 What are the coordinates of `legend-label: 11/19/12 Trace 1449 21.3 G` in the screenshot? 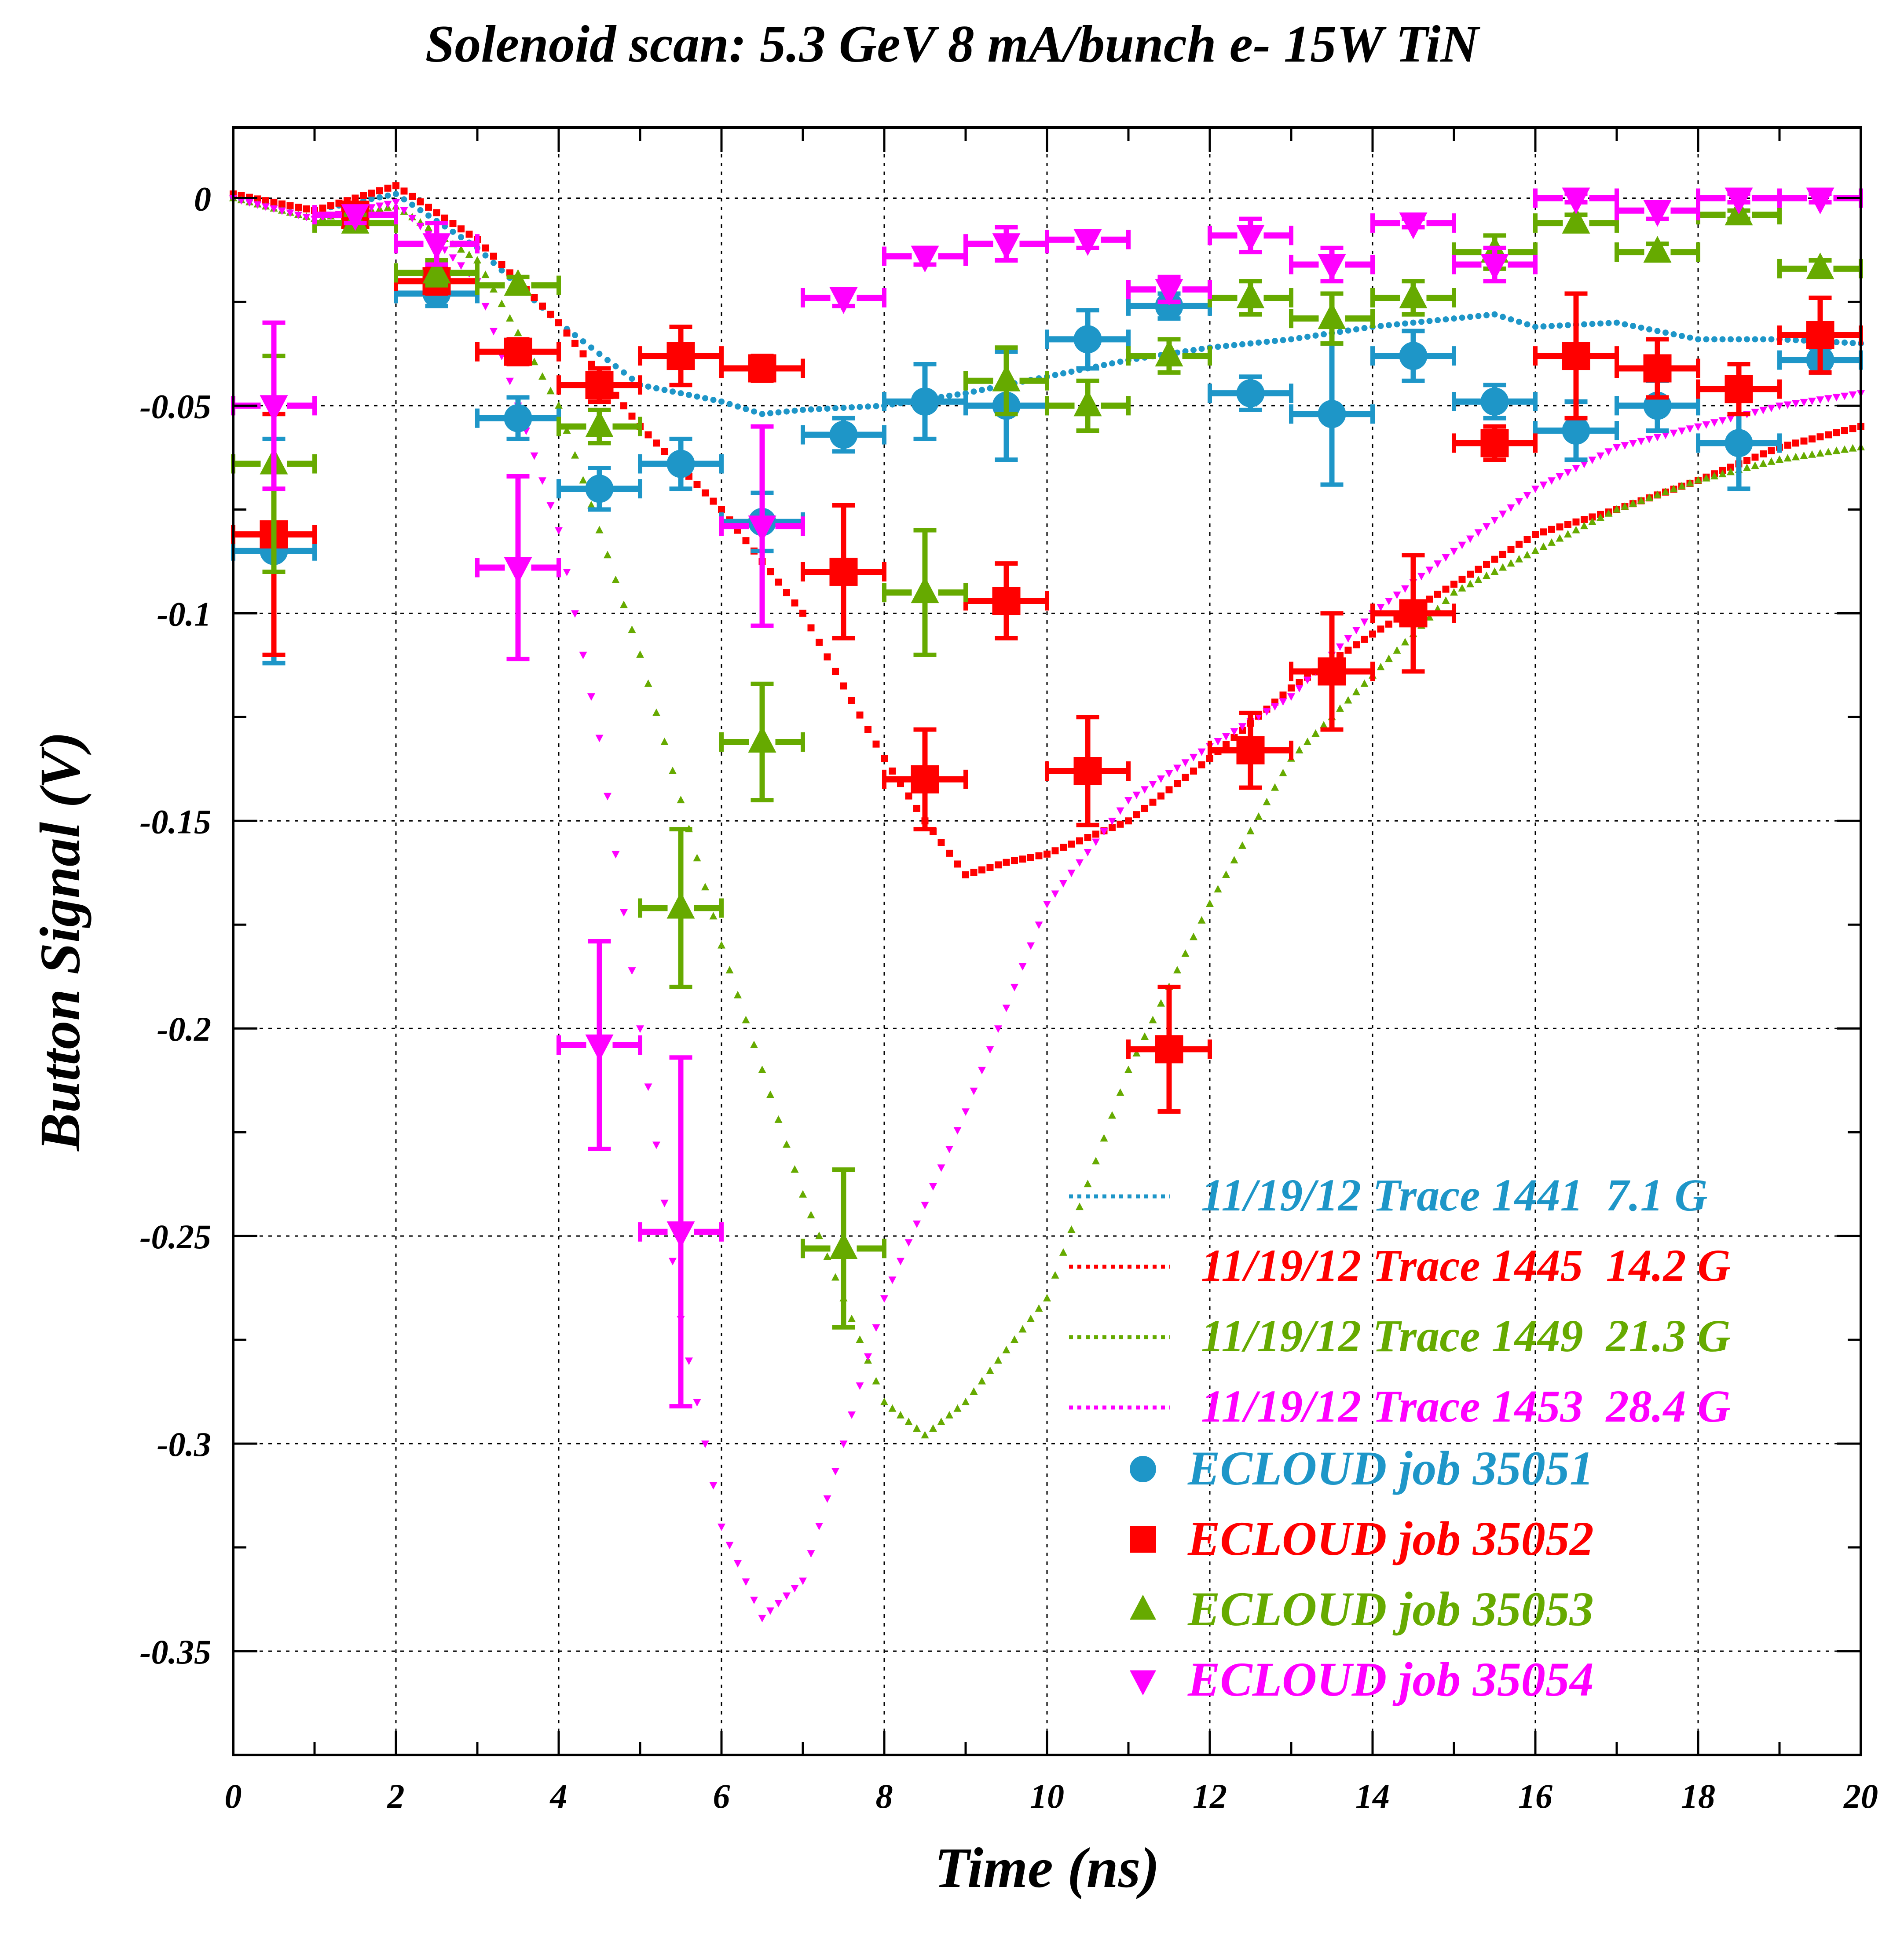 It's located at (1466, 1336).